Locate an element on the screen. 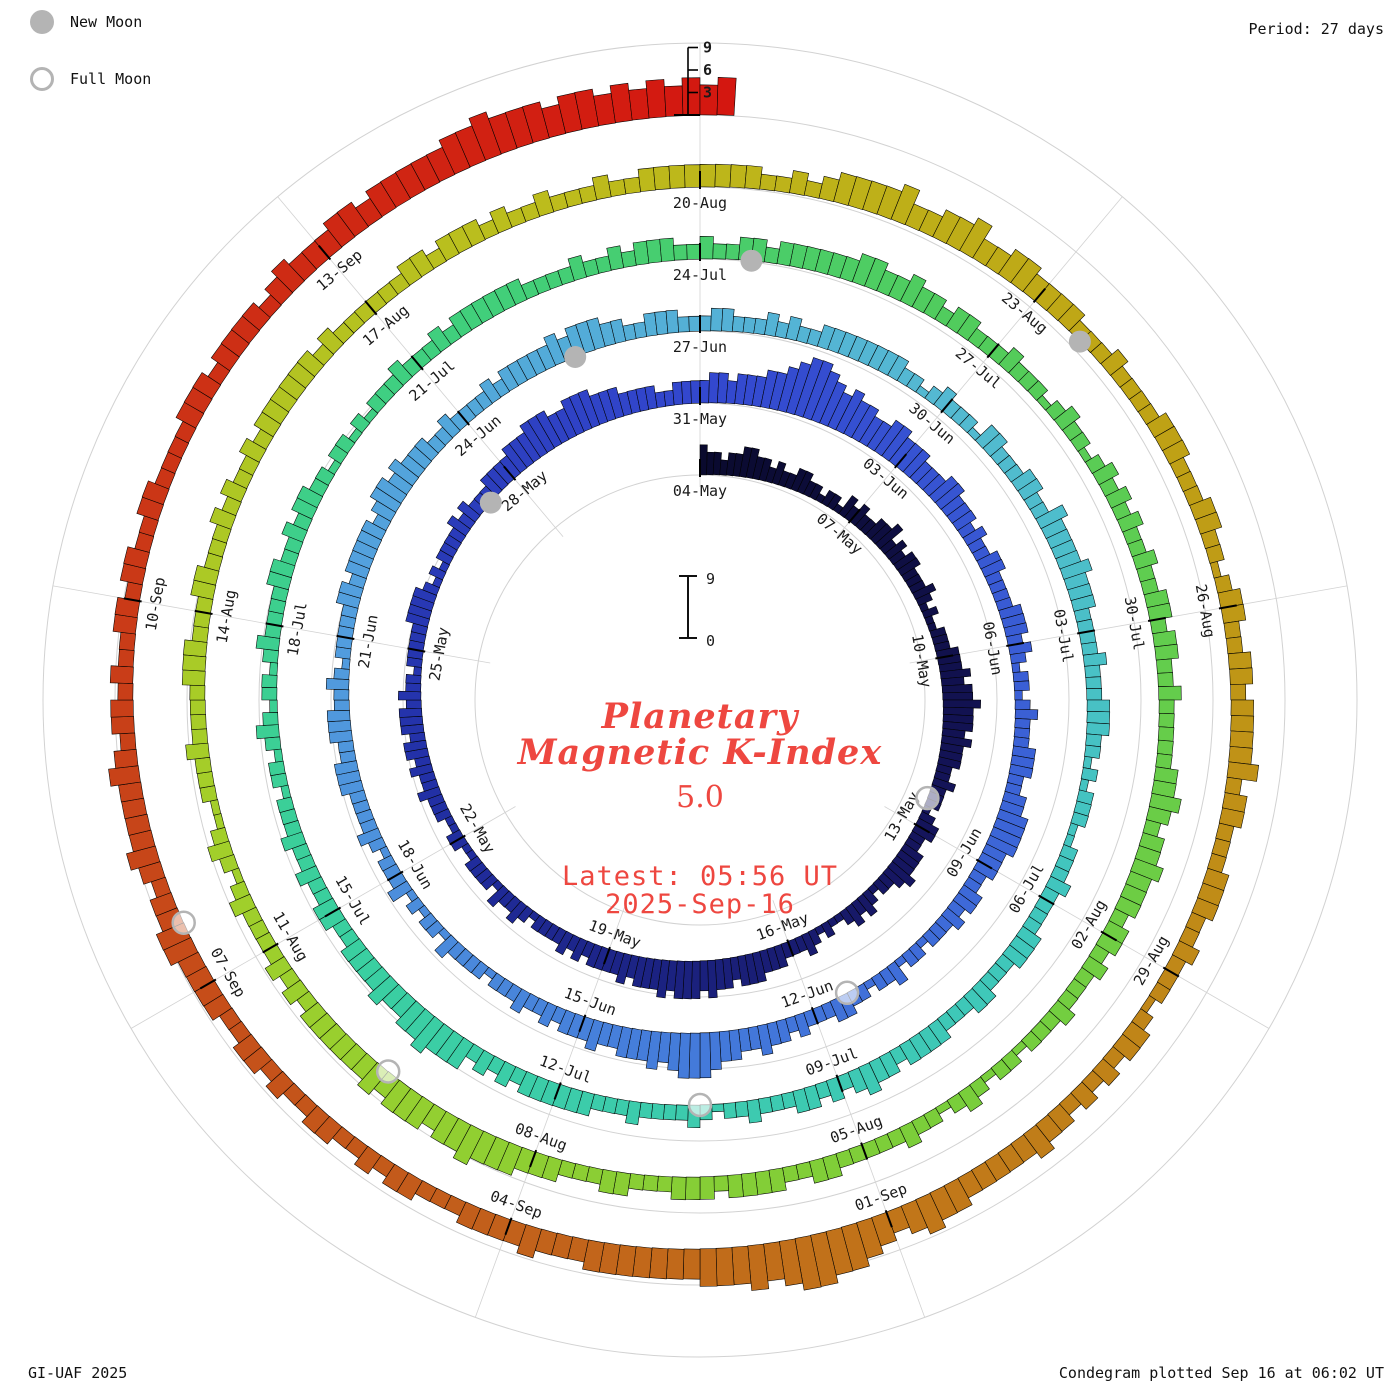  period-label: Period: 27 days is located at coordinates (1316, 29).